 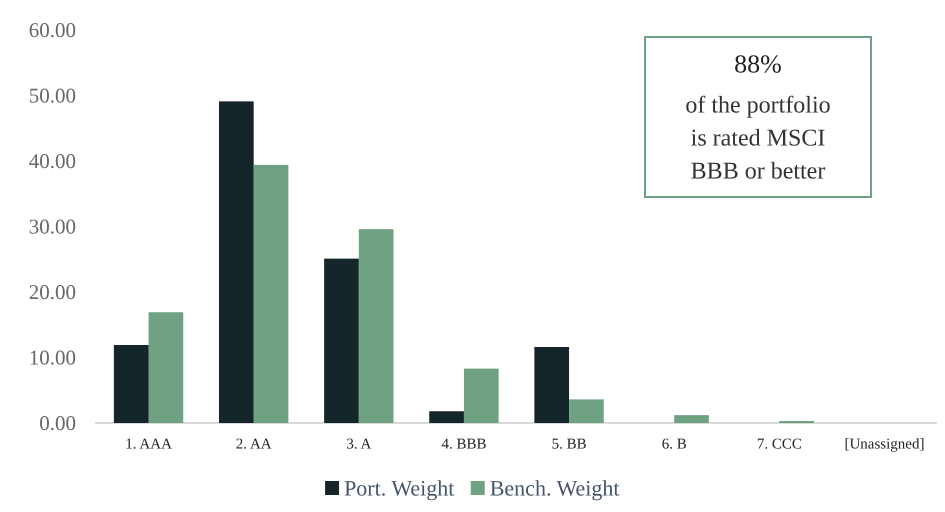 I want to click on legend-label: Bench. Weight, so click(x=555, y=488).